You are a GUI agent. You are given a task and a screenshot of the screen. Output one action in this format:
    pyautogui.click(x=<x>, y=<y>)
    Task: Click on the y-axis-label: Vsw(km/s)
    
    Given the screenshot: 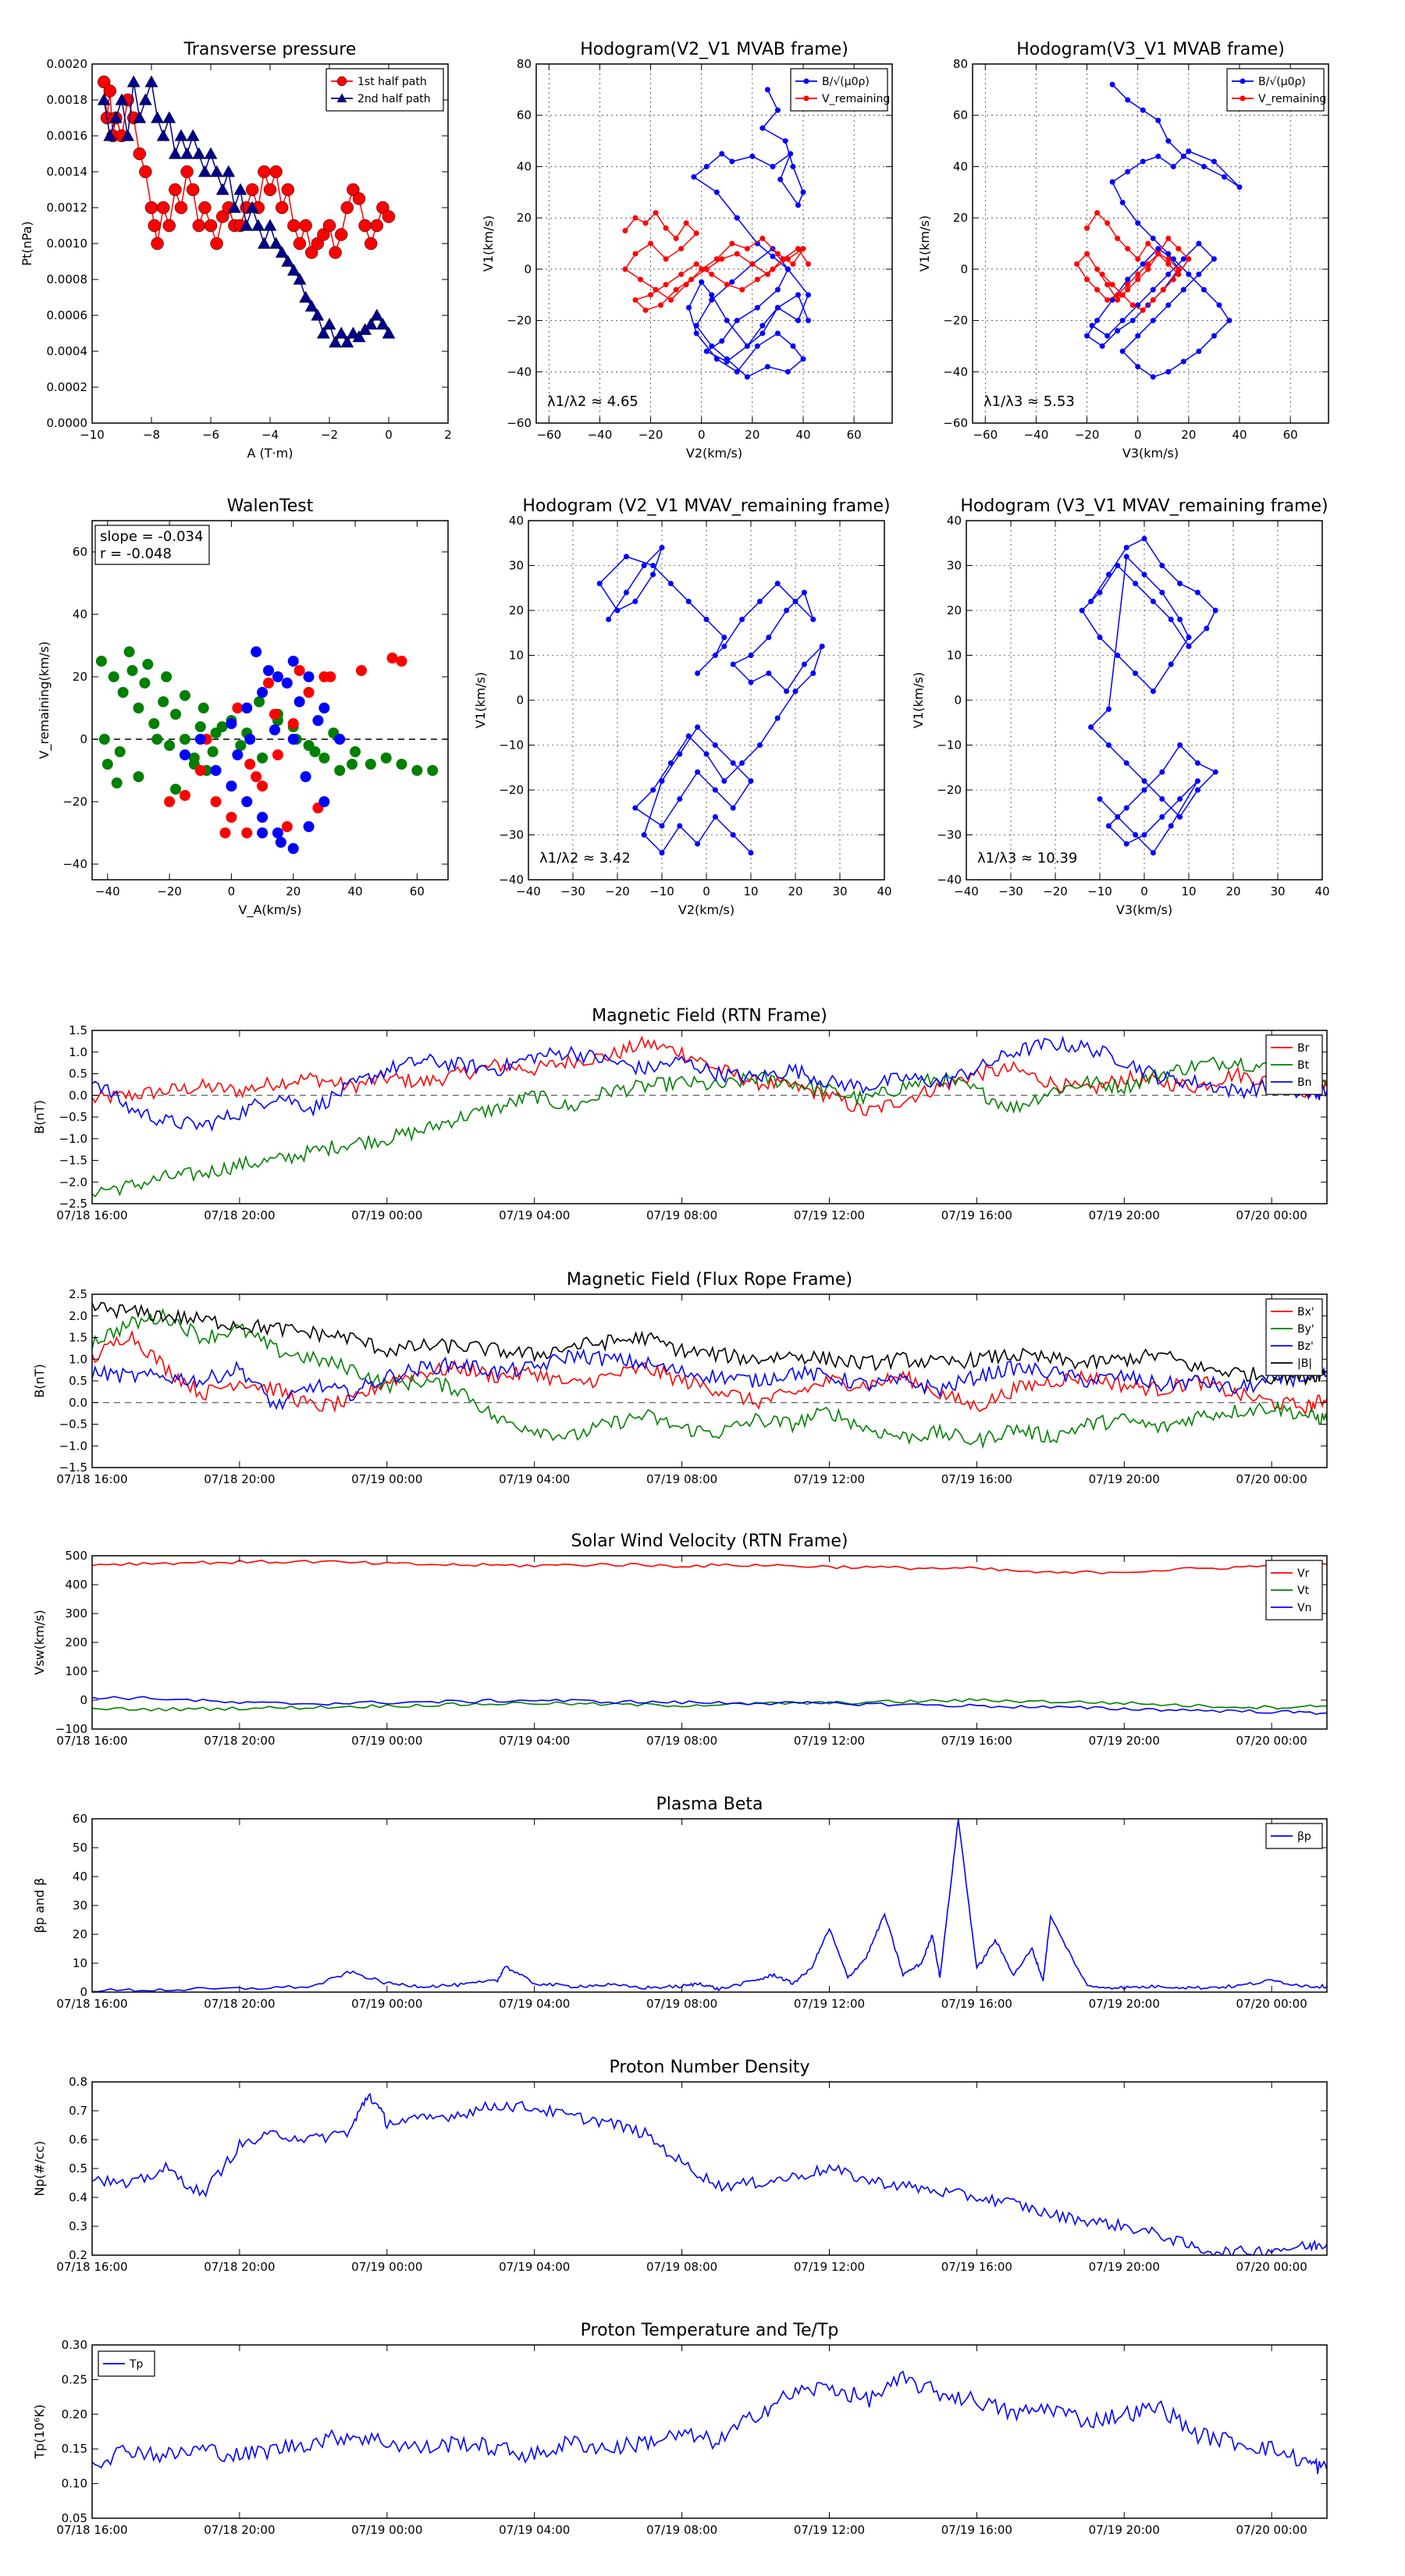 What is the action you would take?
    pyautogui.click(x=40, y=1642)
    